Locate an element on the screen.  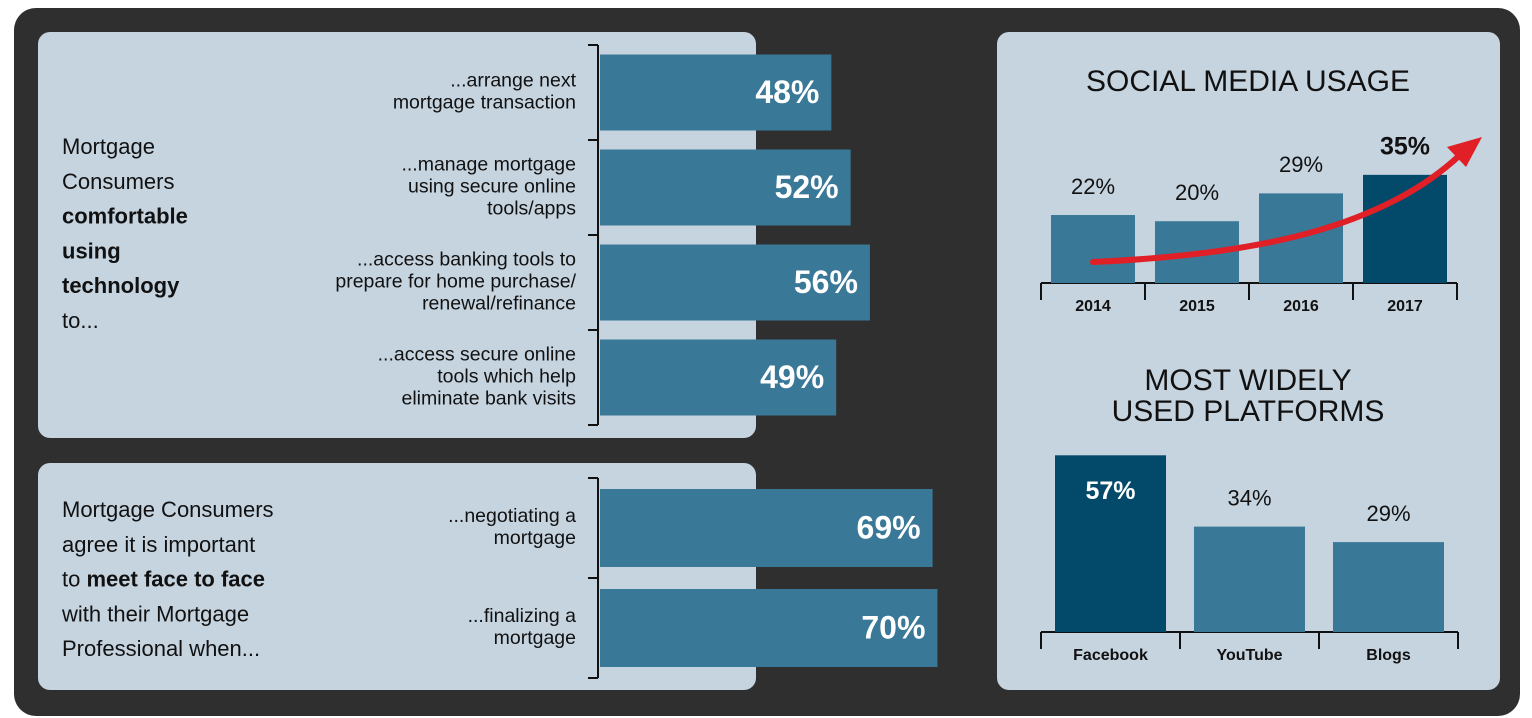
trend-arrow is located at coordinates (1276, 208).